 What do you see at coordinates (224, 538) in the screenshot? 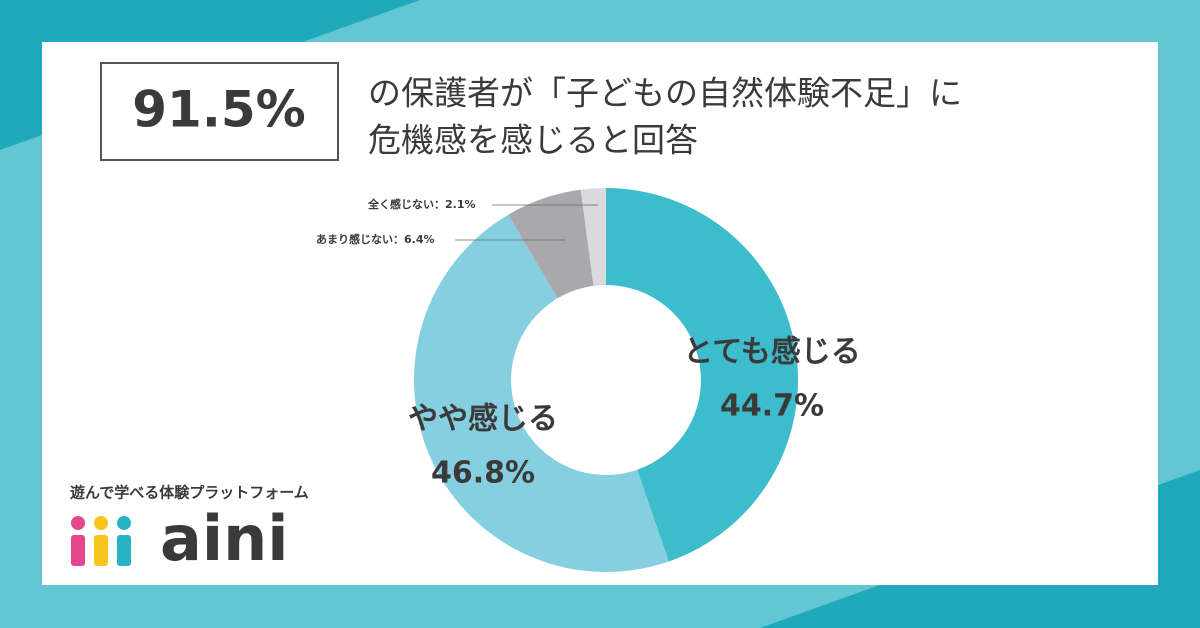
I see `brand-name: aini` at bounding box center [224, 538].